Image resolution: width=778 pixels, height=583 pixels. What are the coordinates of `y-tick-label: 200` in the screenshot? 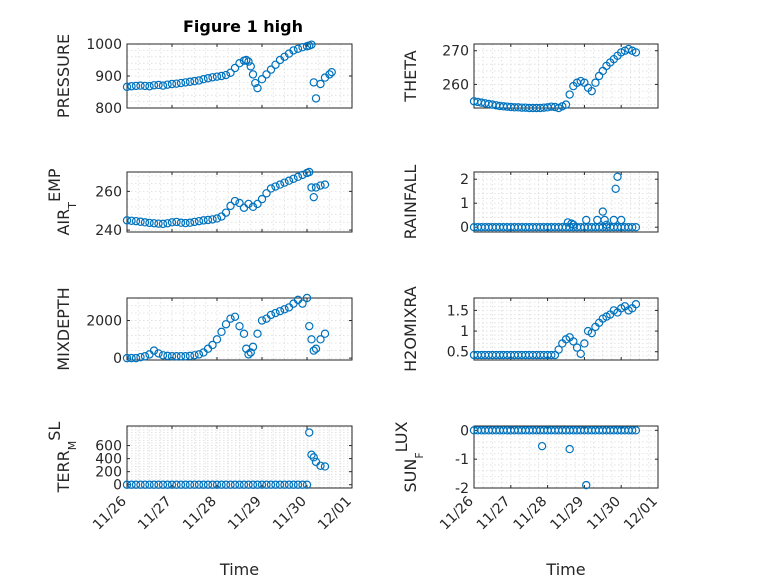 It's located at (108, 473).